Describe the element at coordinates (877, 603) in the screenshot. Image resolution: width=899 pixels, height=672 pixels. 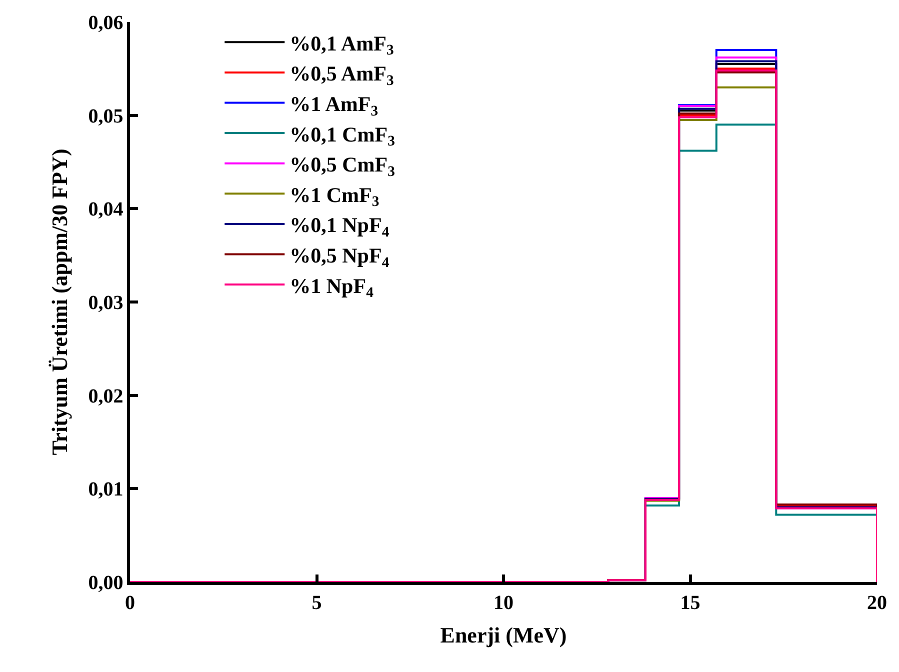
I see `x-tick-label: 20` at that location.